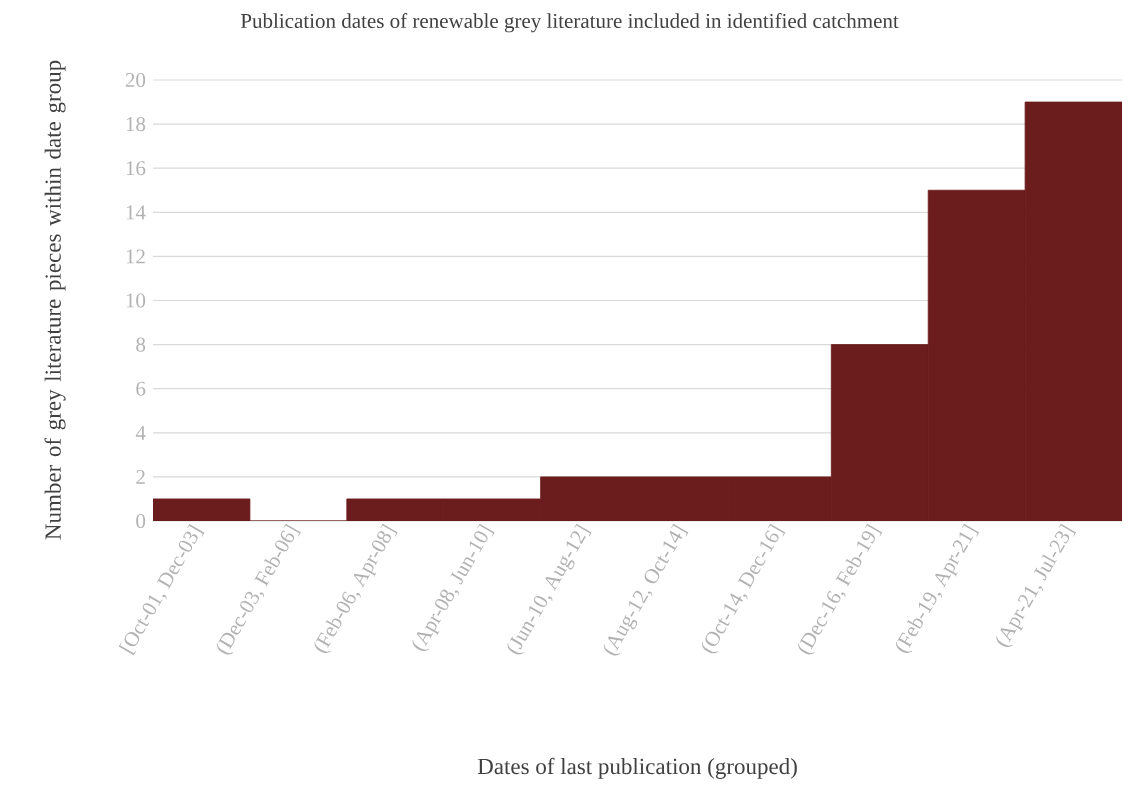 The image size is (1139, 796). What do you see at coordinates (136, 124) in the screenshot?
I see `y-tick-label: 18` at bounding box center [136, 124].